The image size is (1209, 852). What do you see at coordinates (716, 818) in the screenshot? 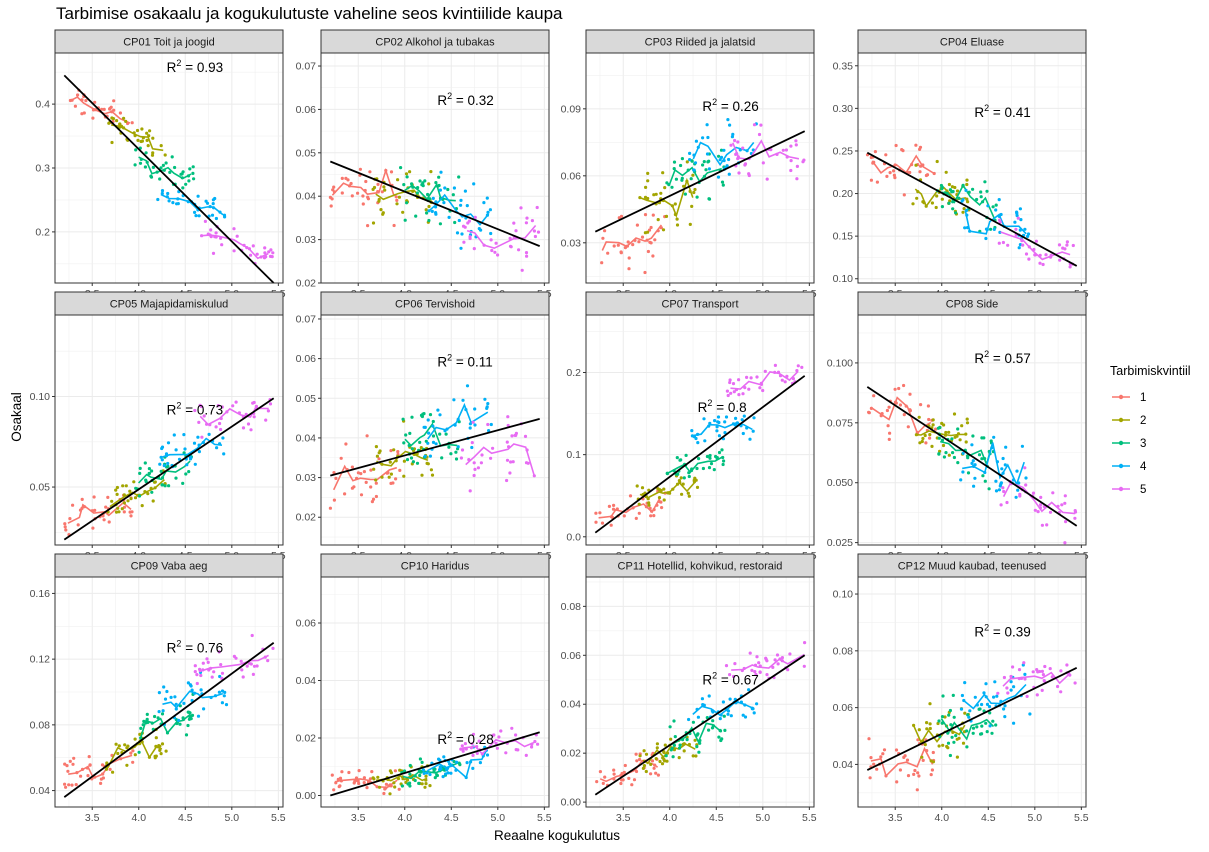
I see `x-tick-label: 4.5` at bounding box center [716, 818].